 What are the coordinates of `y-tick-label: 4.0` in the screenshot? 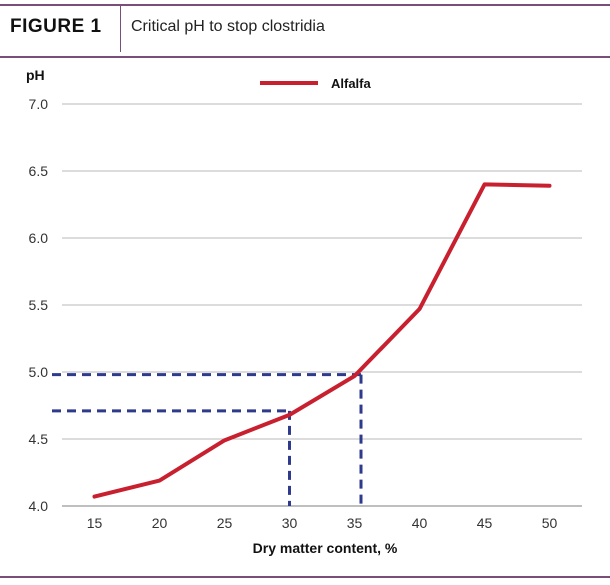 It's located at (39, 506).